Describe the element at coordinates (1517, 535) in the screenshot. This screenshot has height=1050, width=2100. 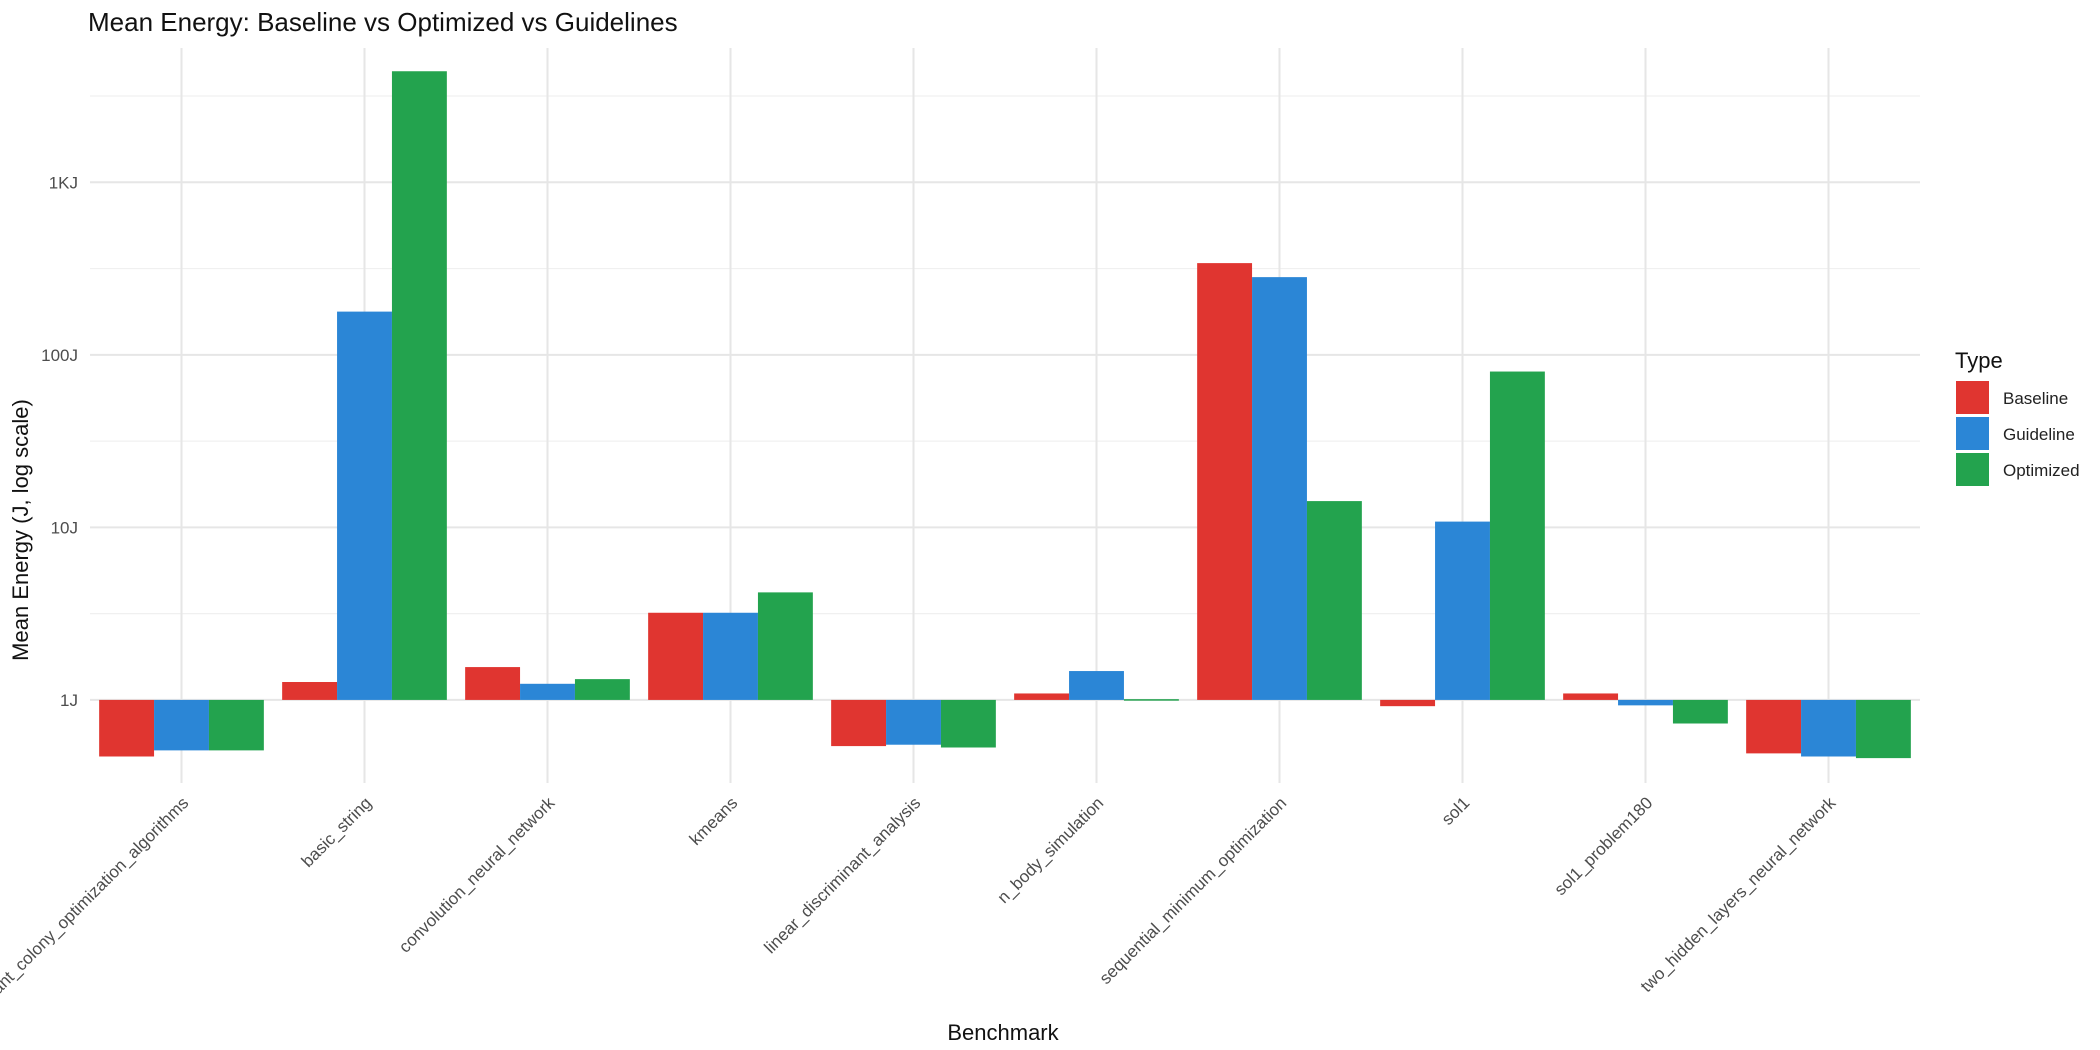
I see `bar-optimized-sol1` at that location.